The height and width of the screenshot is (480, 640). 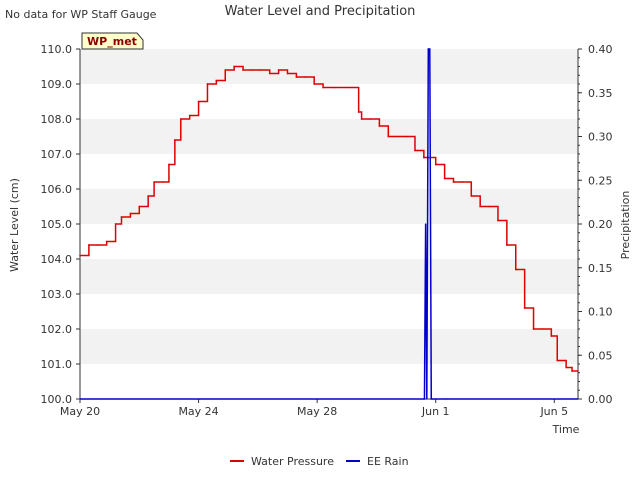 I want to click on y-left-tick-label: 104.0, so click(x=57, y=259).